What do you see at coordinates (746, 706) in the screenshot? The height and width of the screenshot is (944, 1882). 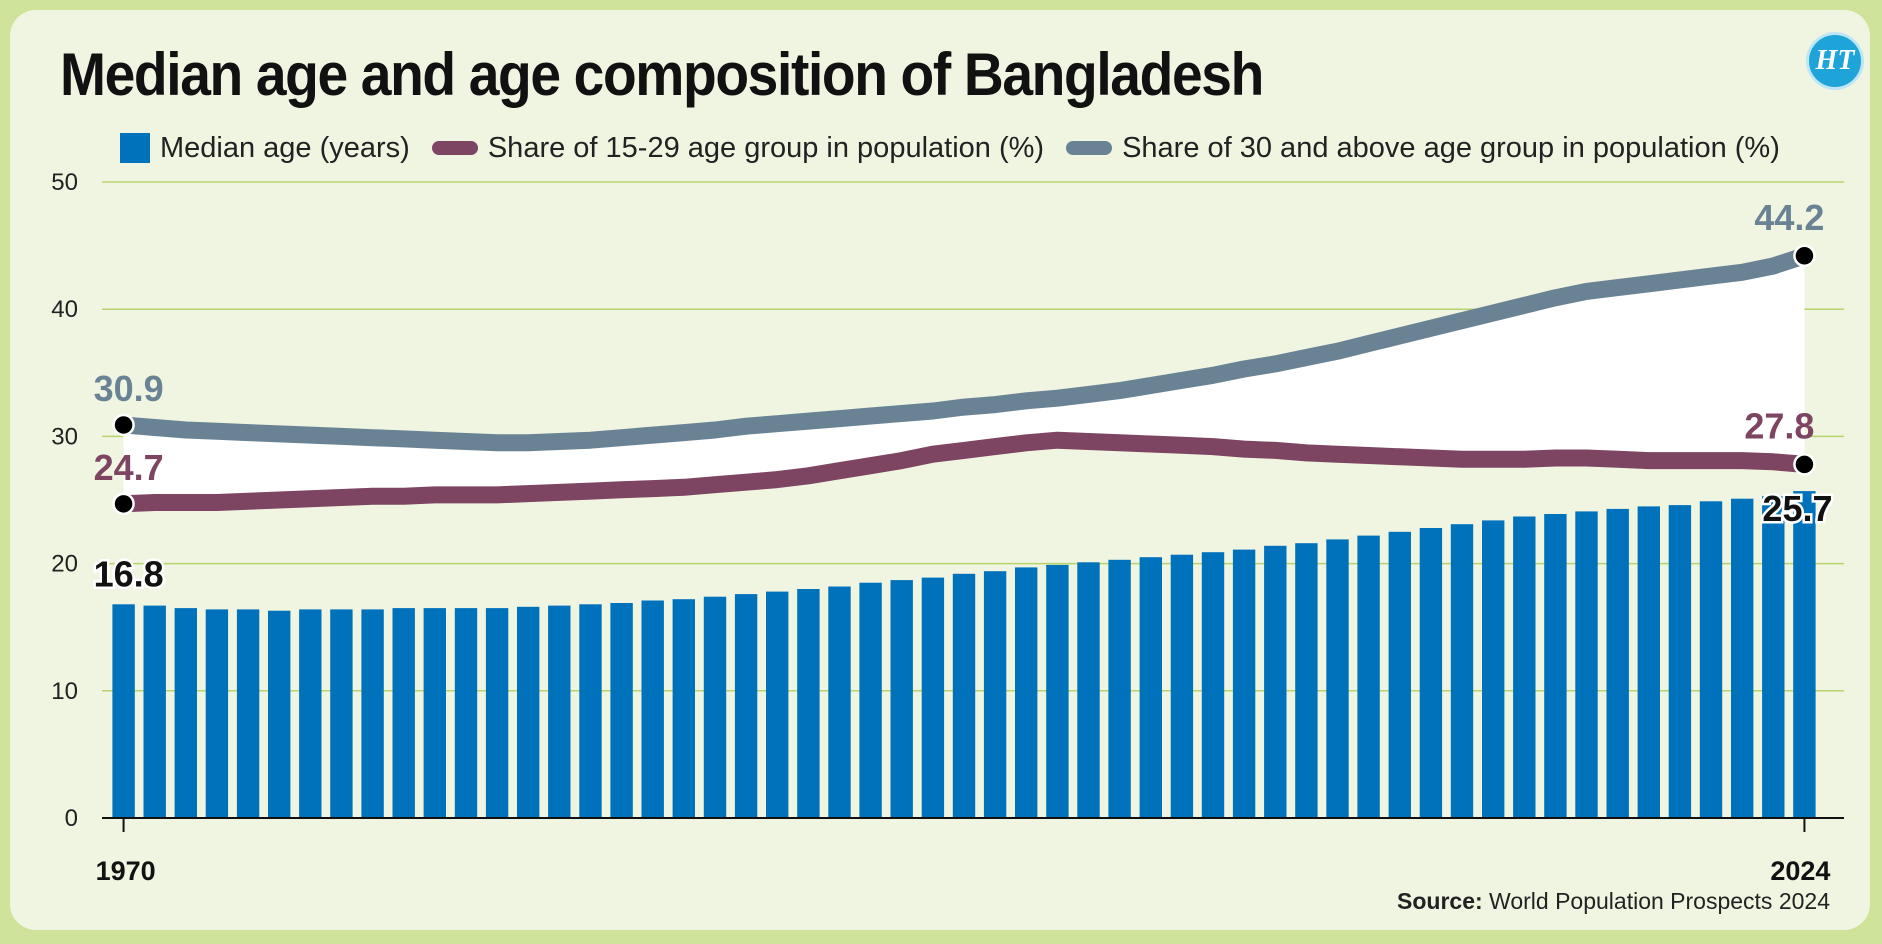 I see `bar-1990` at bounding box center [746, 706].